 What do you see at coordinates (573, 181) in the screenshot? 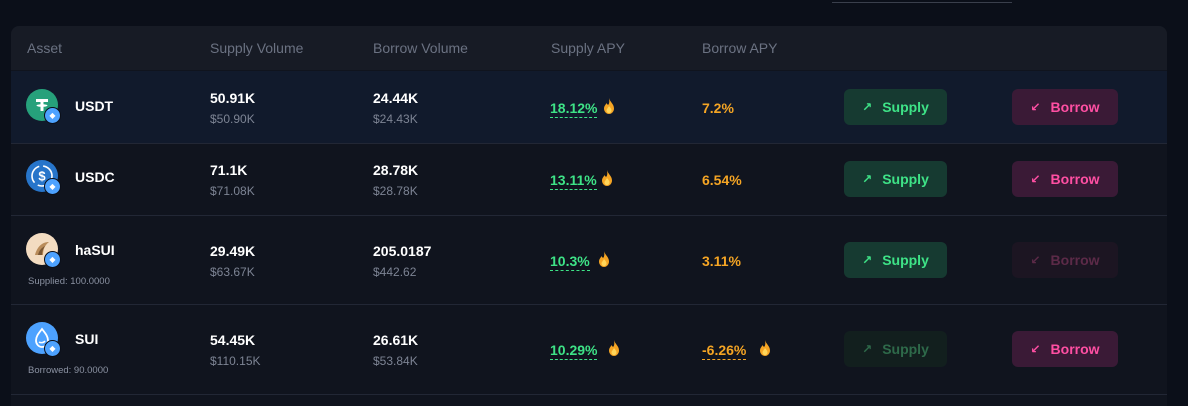
I see `supply-apy: 13.11%` at bounding box center [573, 181].